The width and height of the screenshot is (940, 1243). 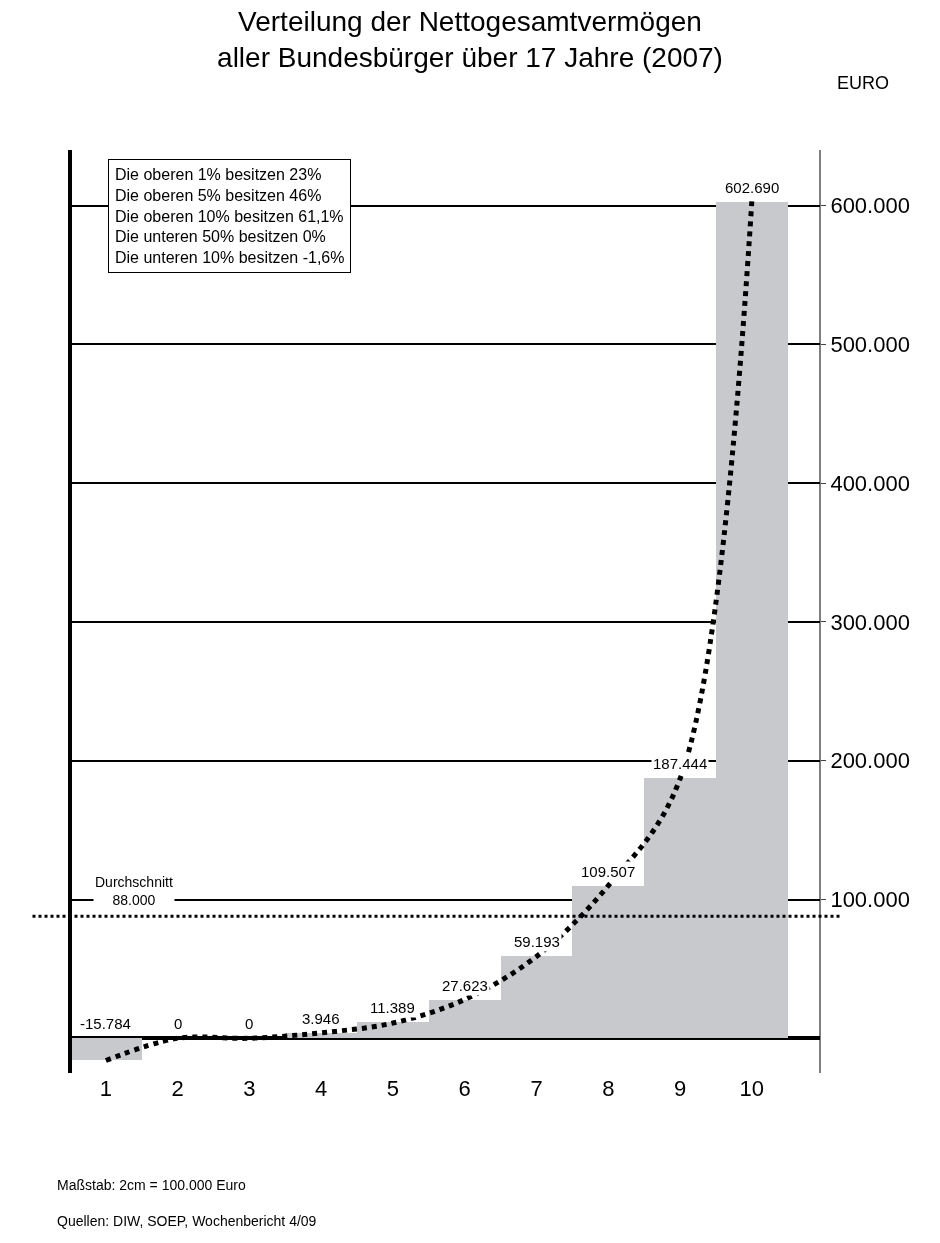 What do you see at coordinates (464, 1088) in the screenshot?
I see `x-tick-label: 6` at bounding box center [464, 1088].